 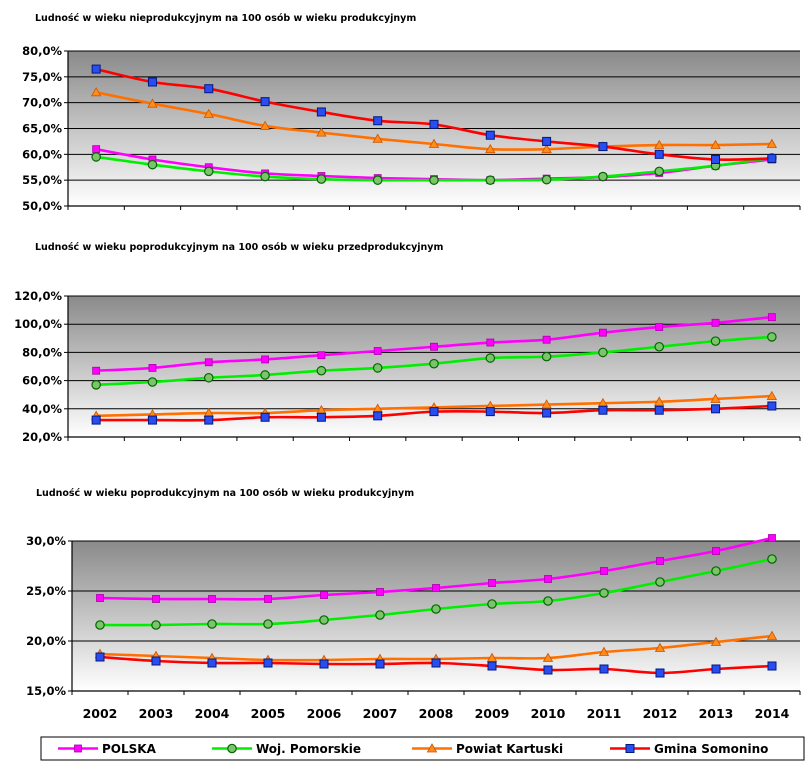 I want to click on x-tick-label: 2006, so click(x=324, y=713).